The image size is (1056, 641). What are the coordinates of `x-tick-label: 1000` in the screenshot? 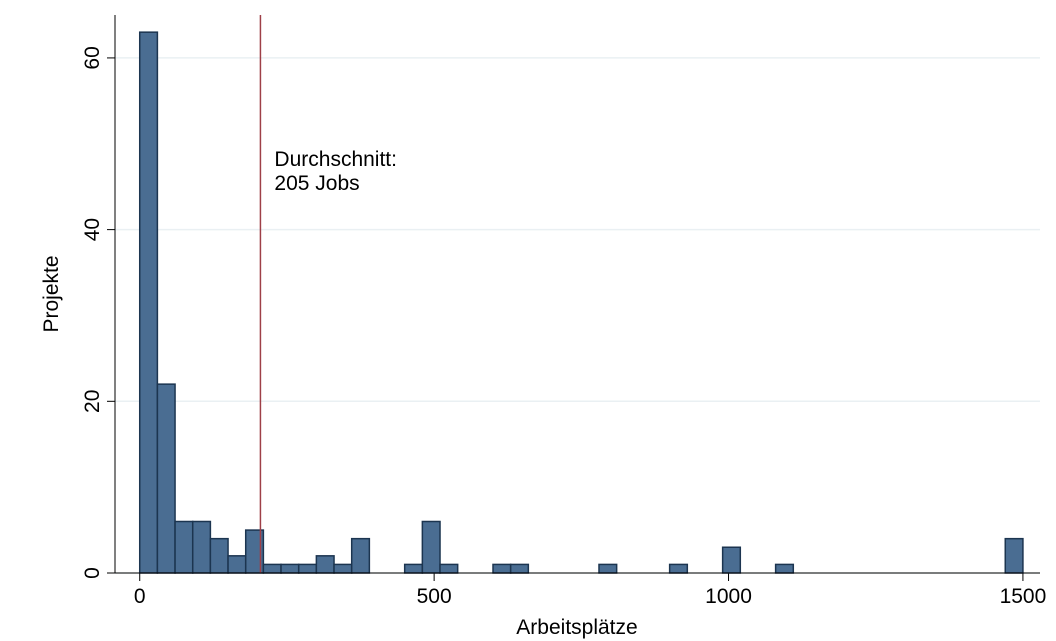 It's located at (728, 596).